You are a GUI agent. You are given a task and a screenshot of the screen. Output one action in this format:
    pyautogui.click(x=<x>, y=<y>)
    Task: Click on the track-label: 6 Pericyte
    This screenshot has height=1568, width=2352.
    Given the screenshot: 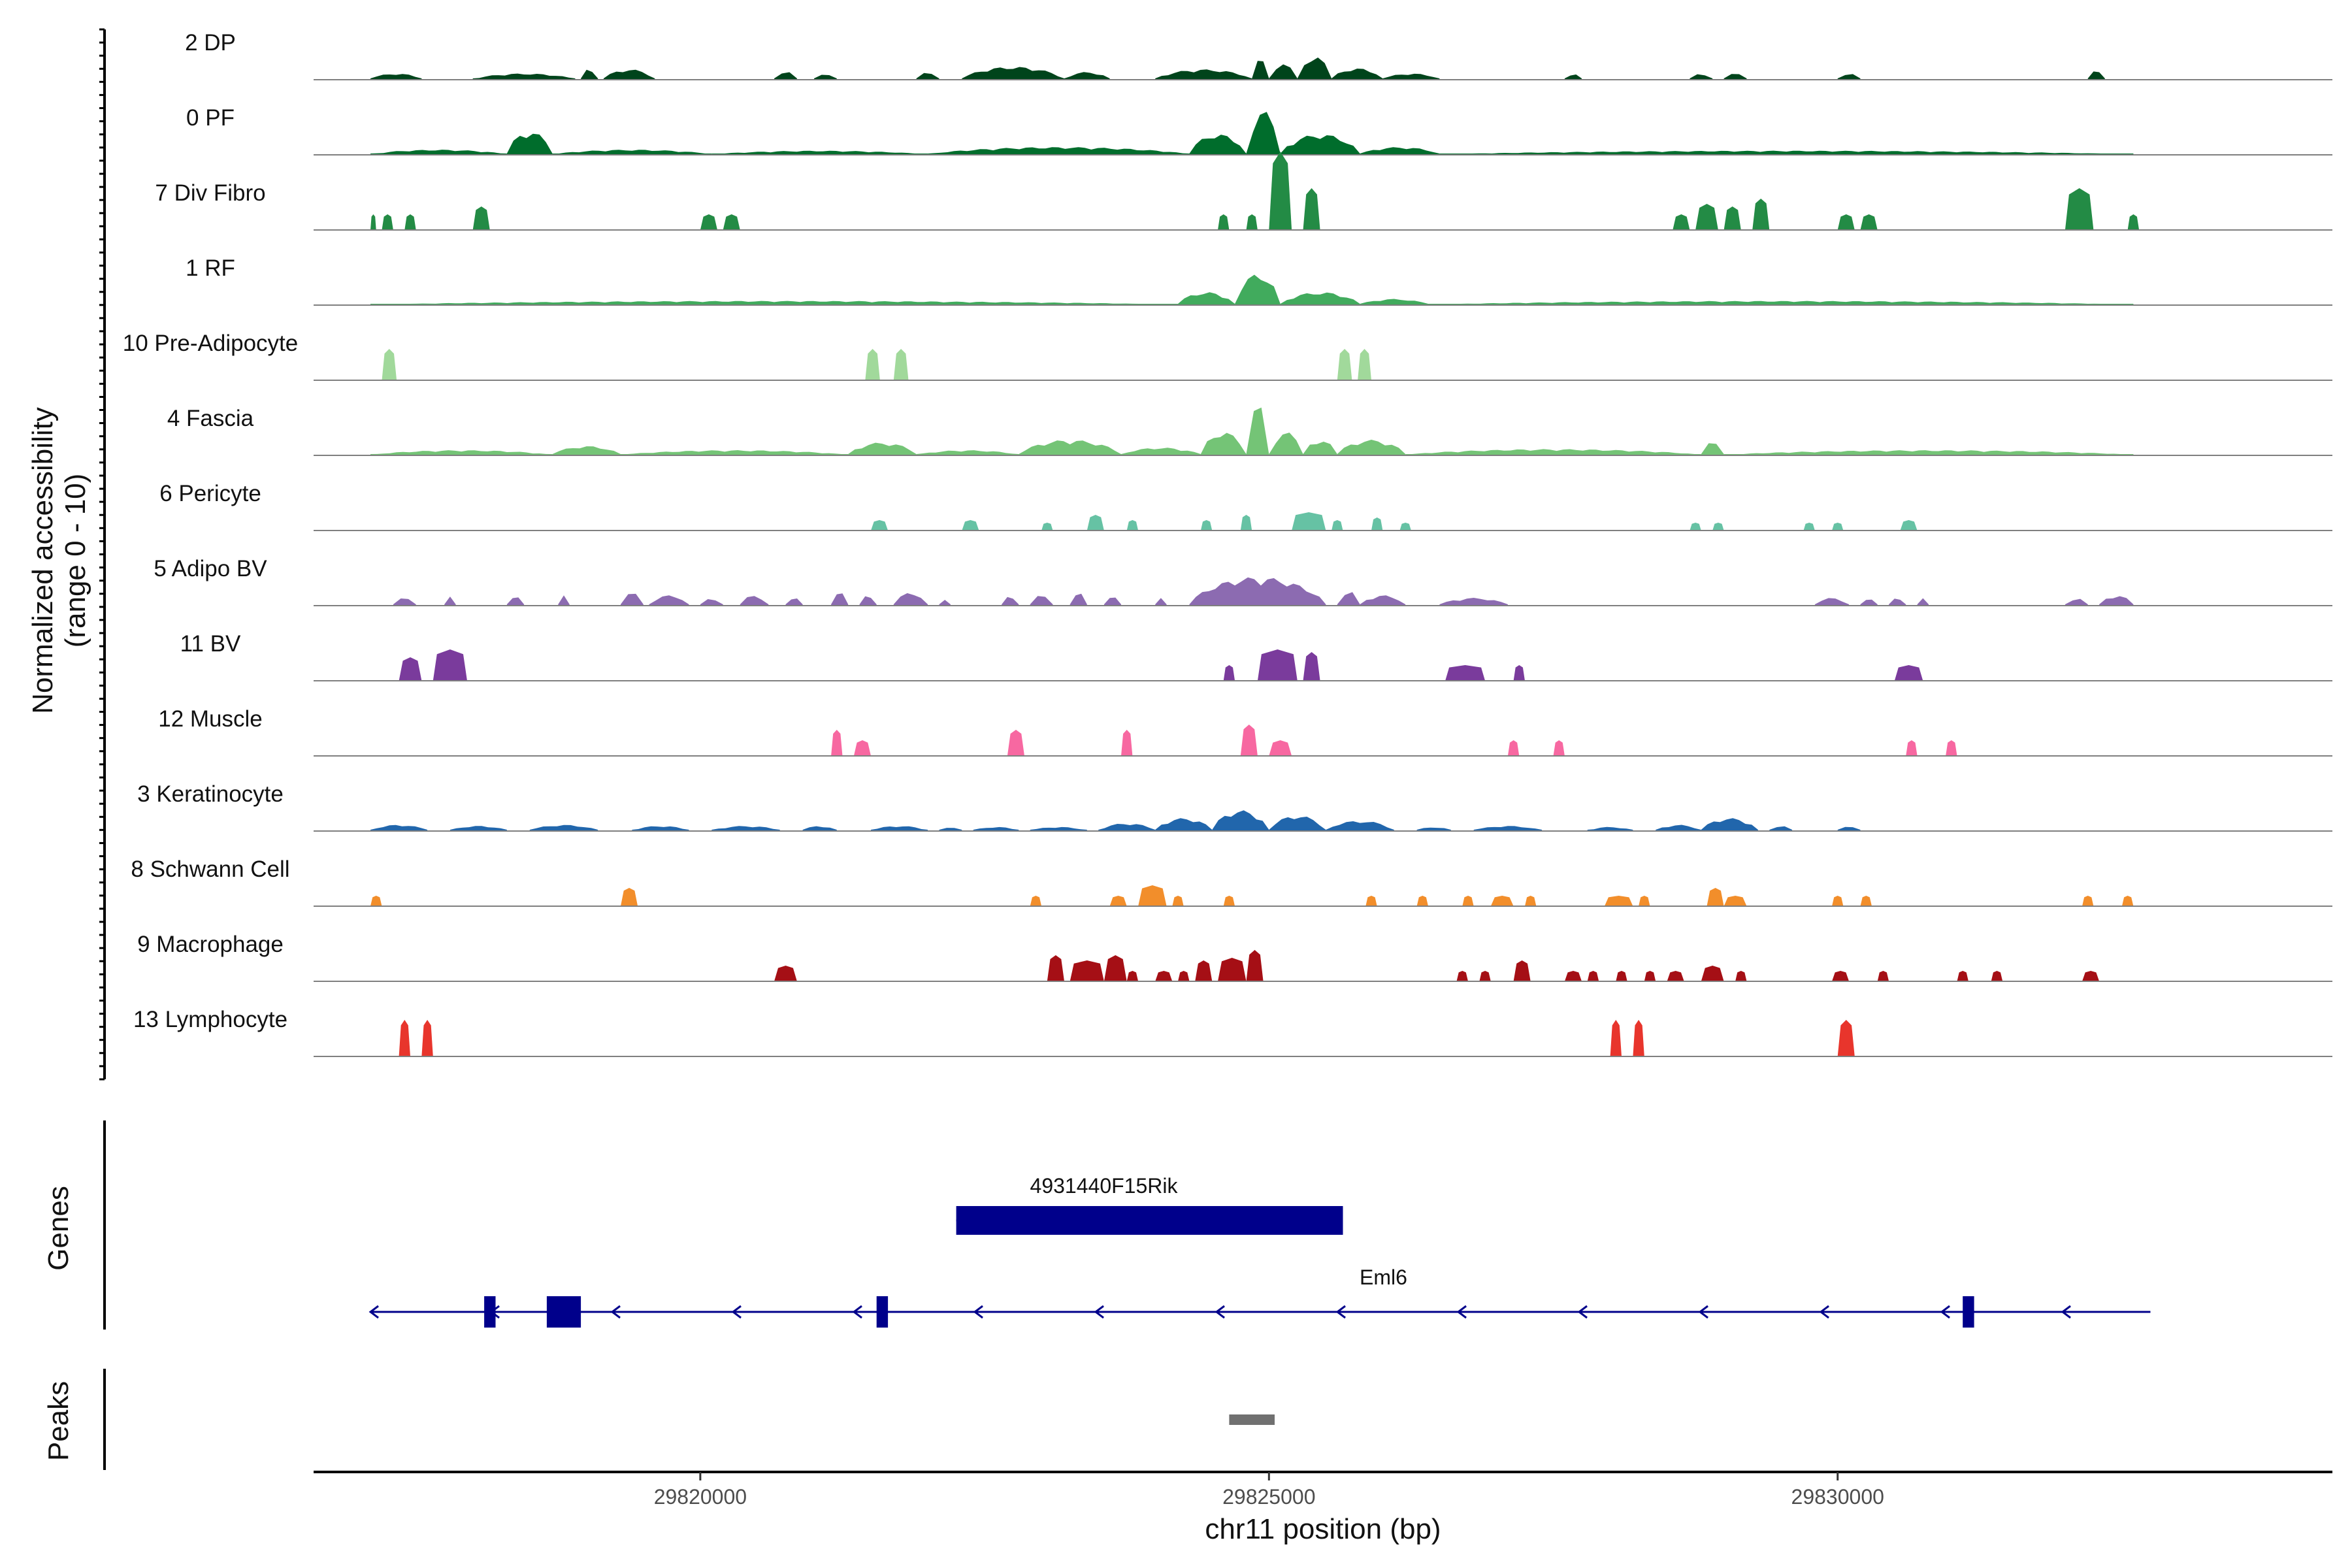 What is the action you would take?
    pyautogui.click(x=210, y=493)
    